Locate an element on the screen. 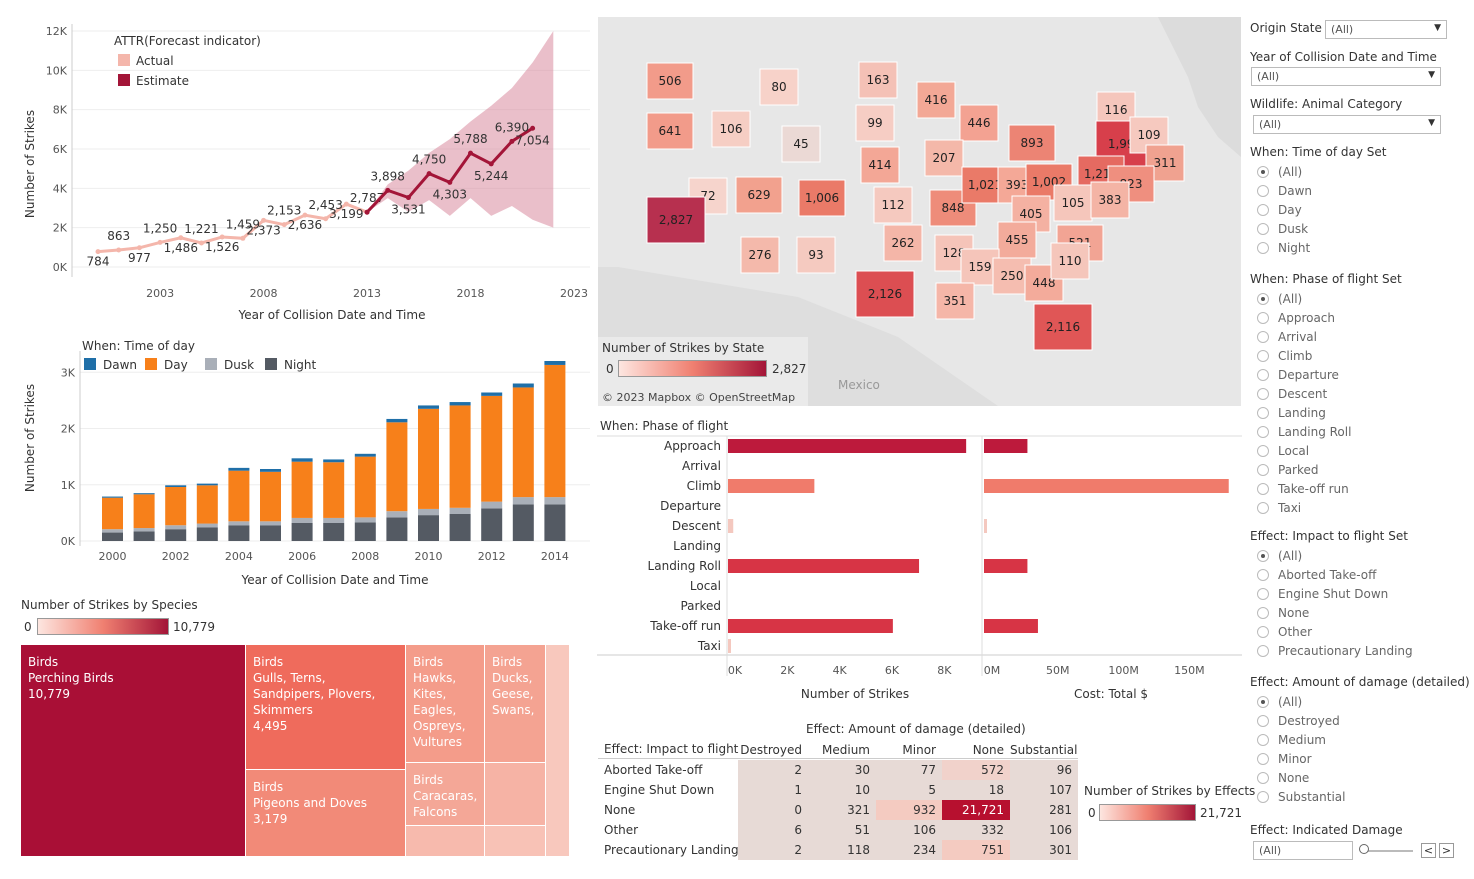 This screenshot has height=879, width=1474. next-button: > is located at coordinates (1446, 850).